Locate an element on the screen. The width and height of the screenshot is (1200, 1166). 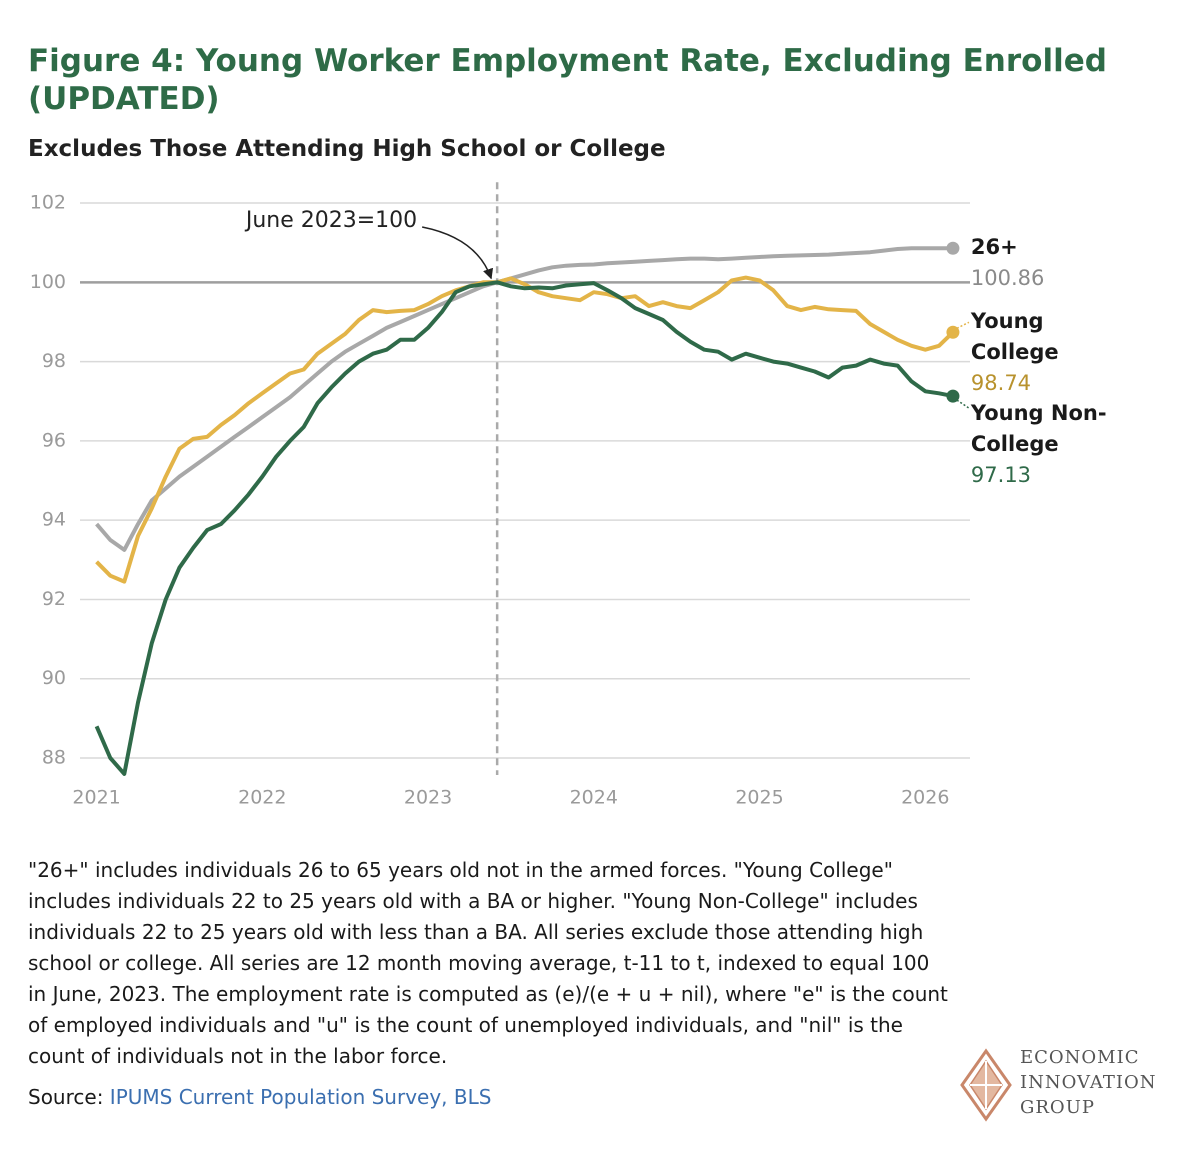
x-tick-label: 2022 is located at coordinates (262, 798).